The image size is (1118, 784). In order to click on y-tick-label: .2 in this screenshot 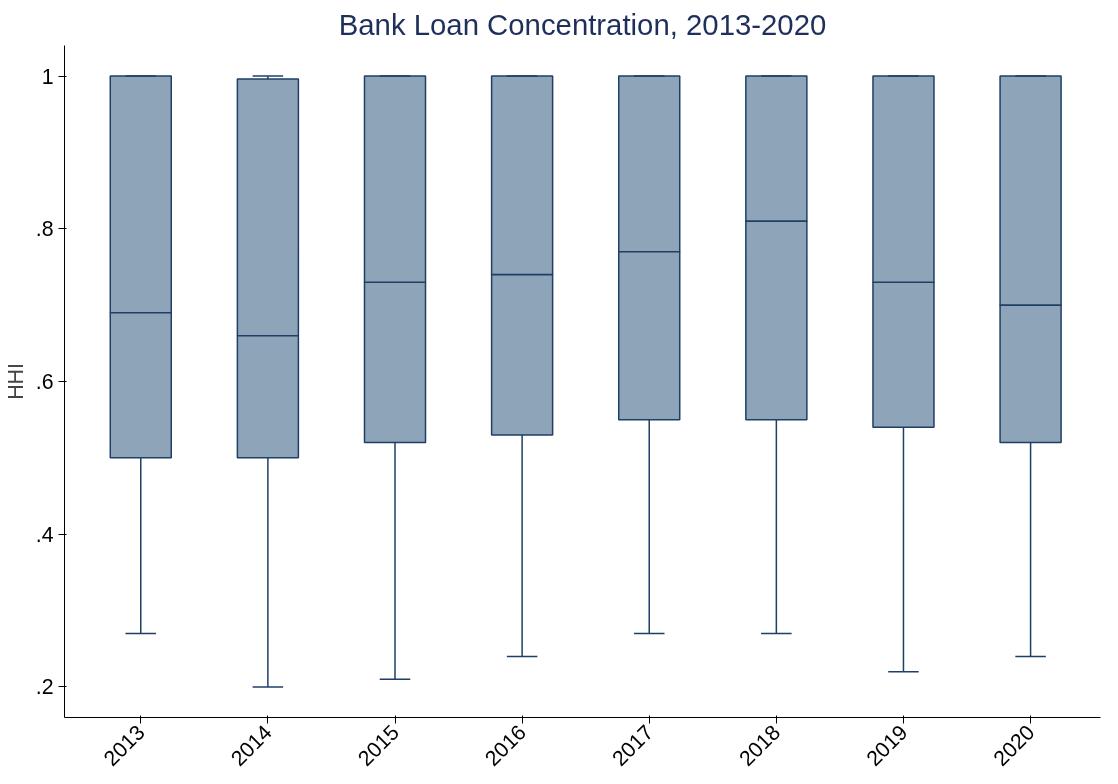, I will do `click(44, 687)`.